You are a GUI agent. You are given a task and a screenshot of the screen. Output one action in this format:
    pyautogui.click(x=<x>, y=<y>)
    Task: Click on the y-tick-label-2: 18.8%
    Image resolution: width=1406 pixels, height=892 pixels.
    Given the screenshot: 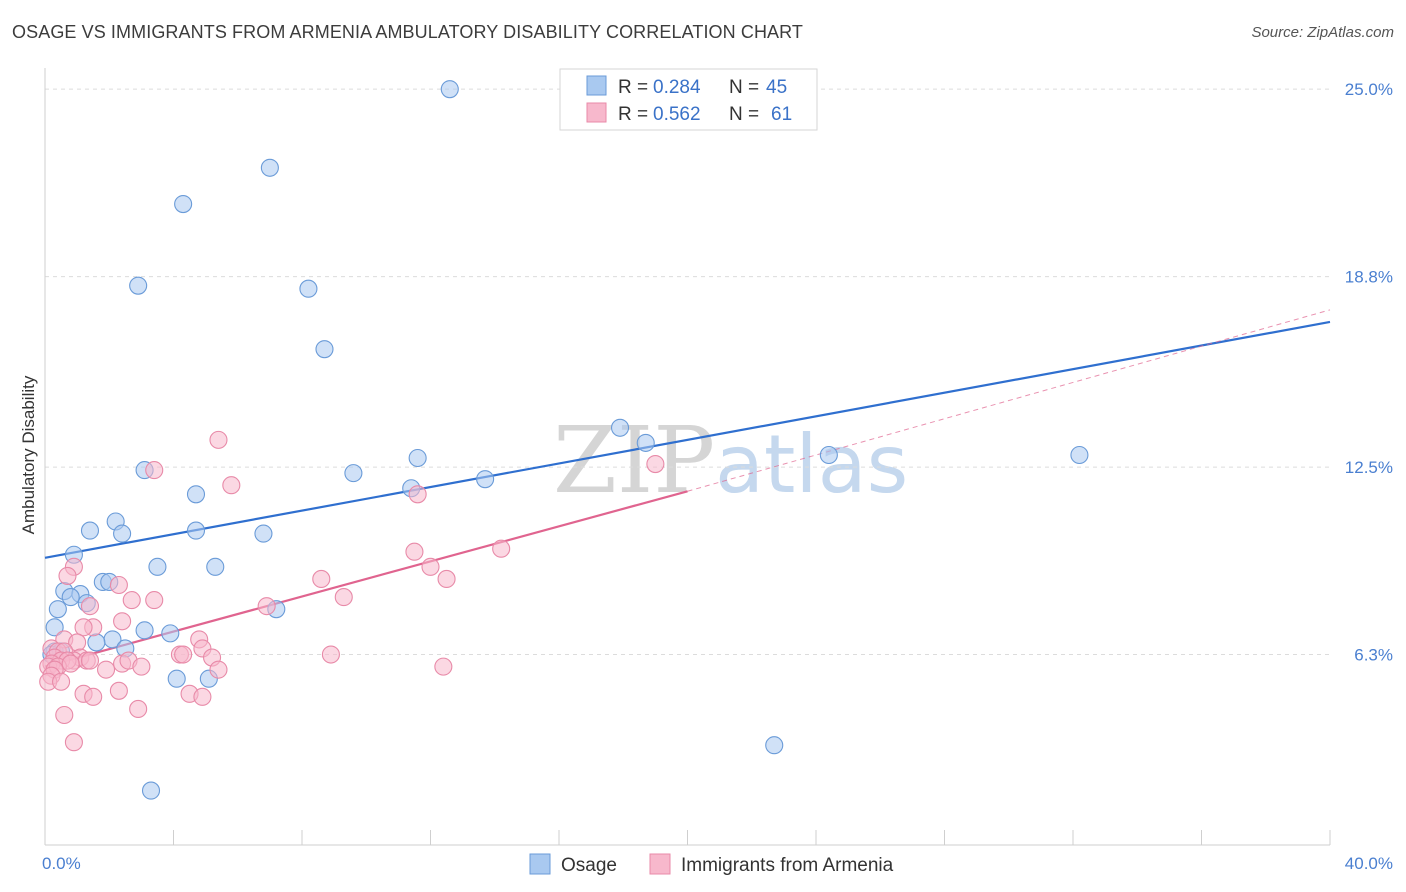 What is the action you would take?
    pyautogui.click(x=1369, y=277)
    